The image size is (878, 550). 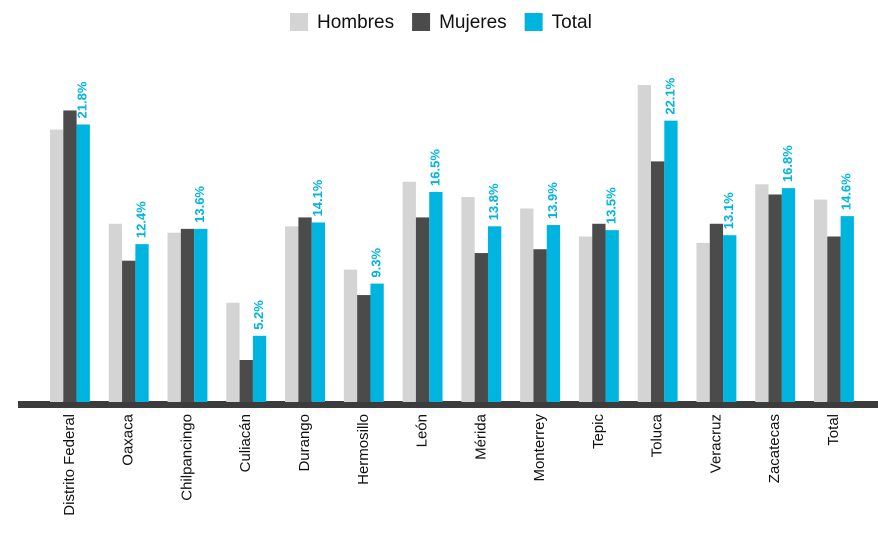 What do you see at coordinates (833, 430) in the screenshot?
I see `x-tick-label: Total` at bounding box center [833, 430].